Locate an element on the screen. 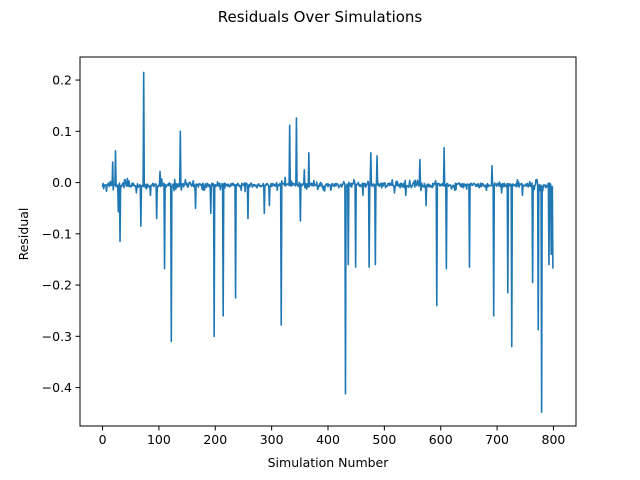  y-tick-label: 0.2 is located at coordinates (62, 80).